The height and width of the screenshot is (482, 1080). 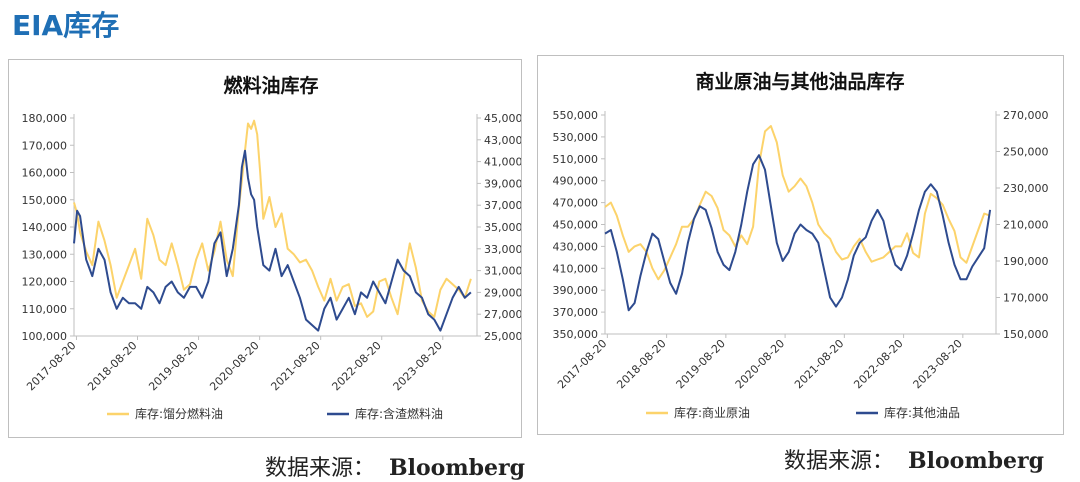 I want to click on y-right-tick-label: 150,000, so click(x=1026, y=334).